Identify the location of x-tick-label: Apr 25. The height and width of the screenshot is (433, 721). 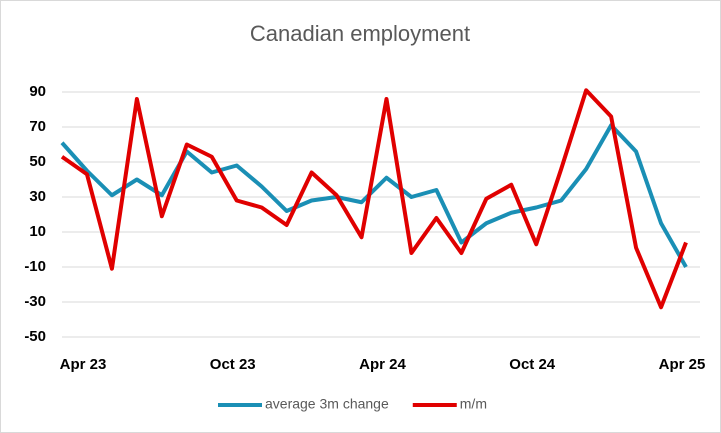
(682, 364).